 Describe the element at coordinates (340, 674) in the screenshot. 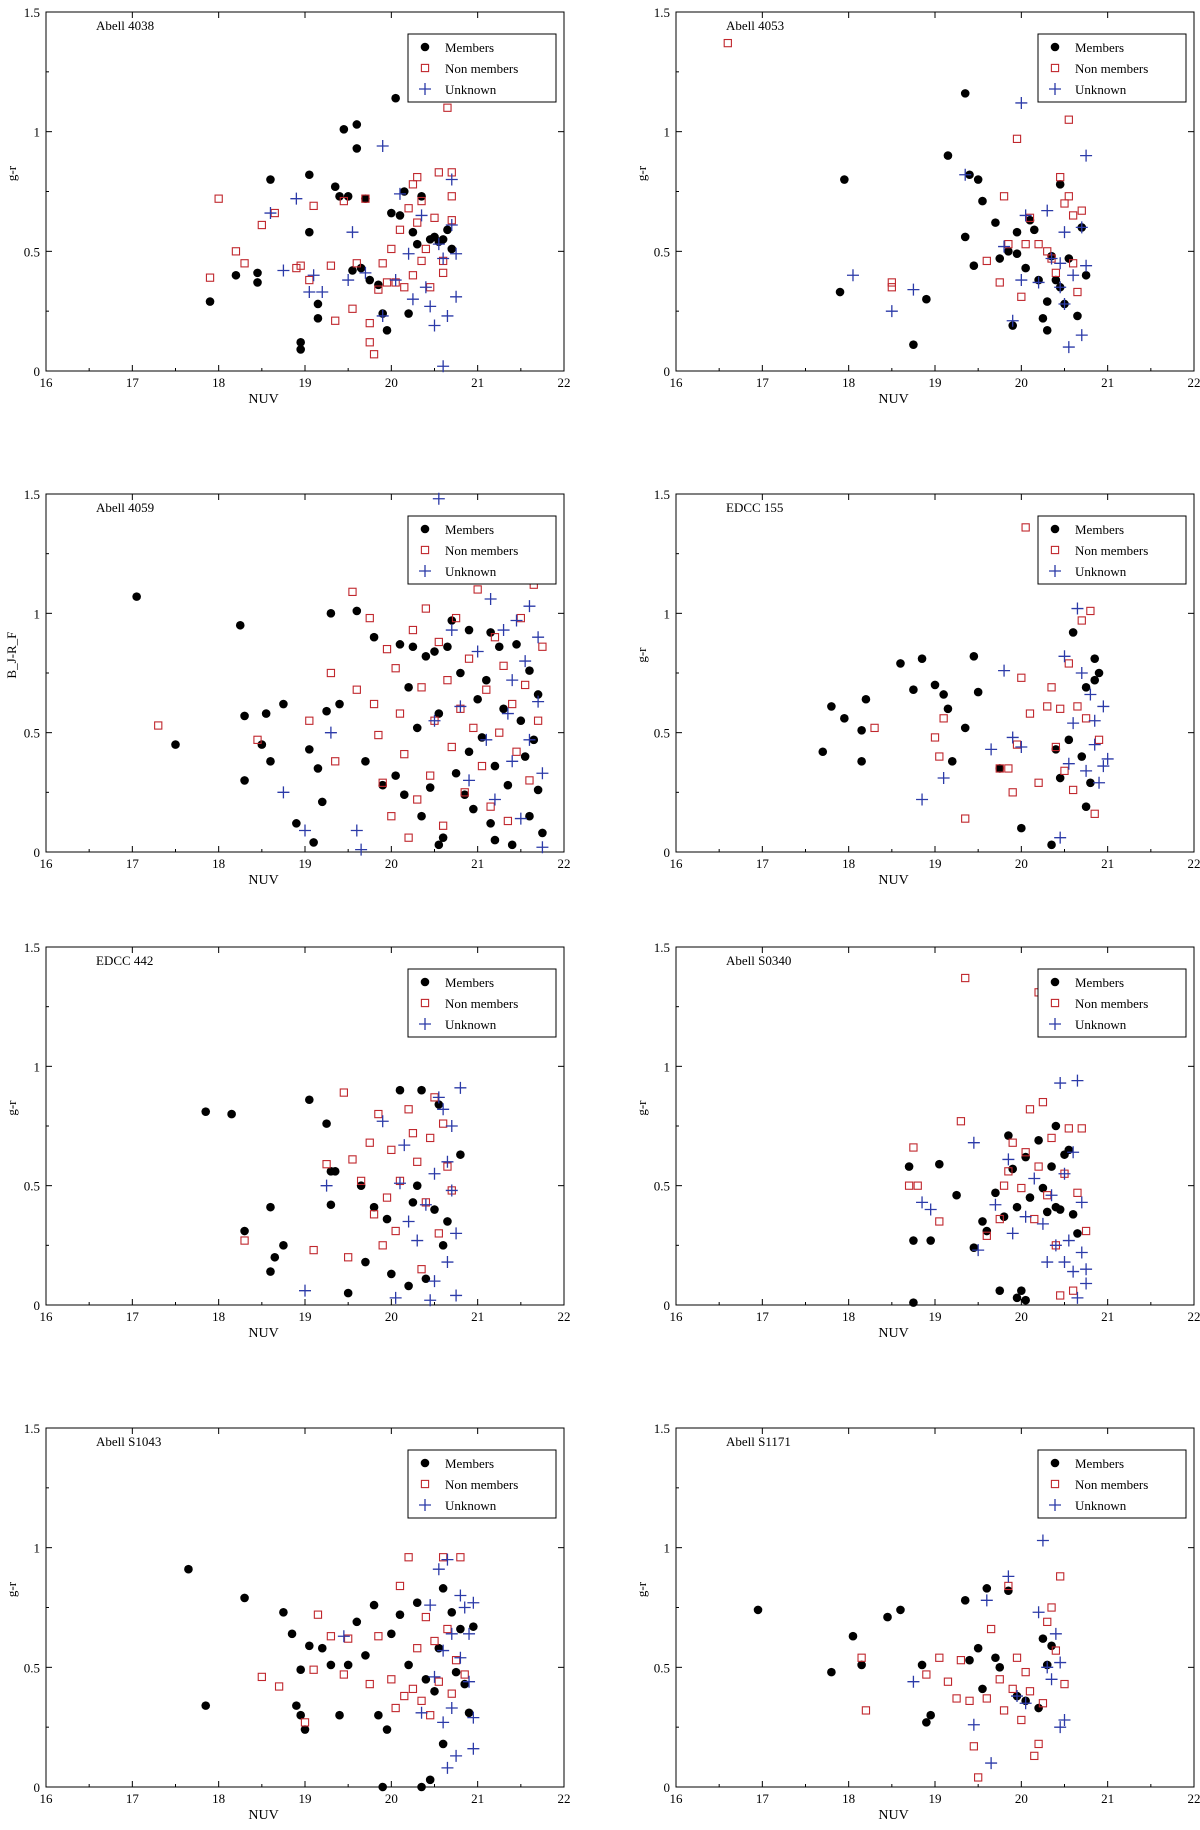

I see `data-points` at that location.